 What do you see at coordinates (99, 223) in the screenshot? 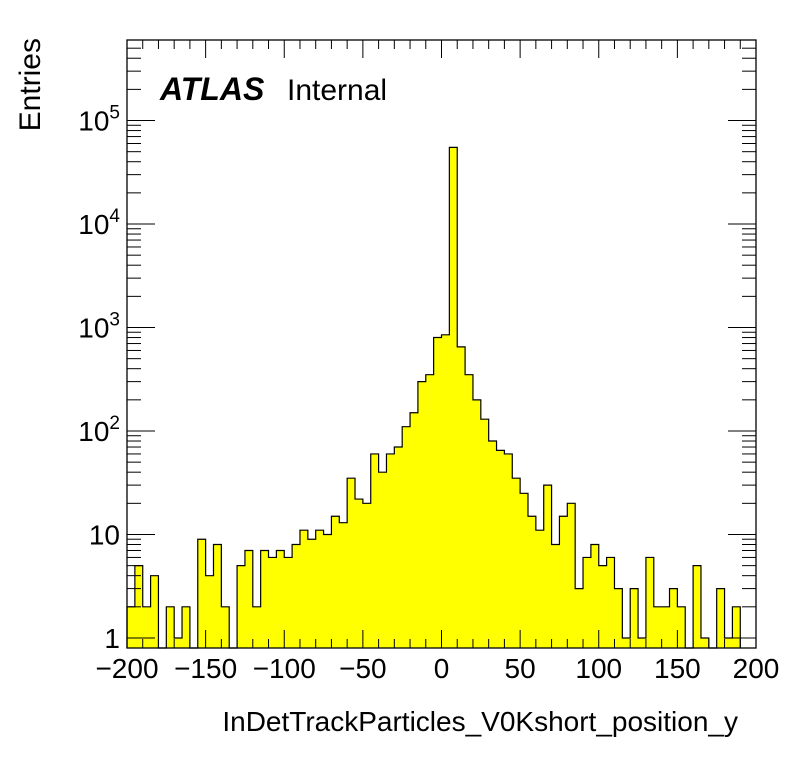
I see `y-tick-label: 10⁴` at bounding box center [99, 223].